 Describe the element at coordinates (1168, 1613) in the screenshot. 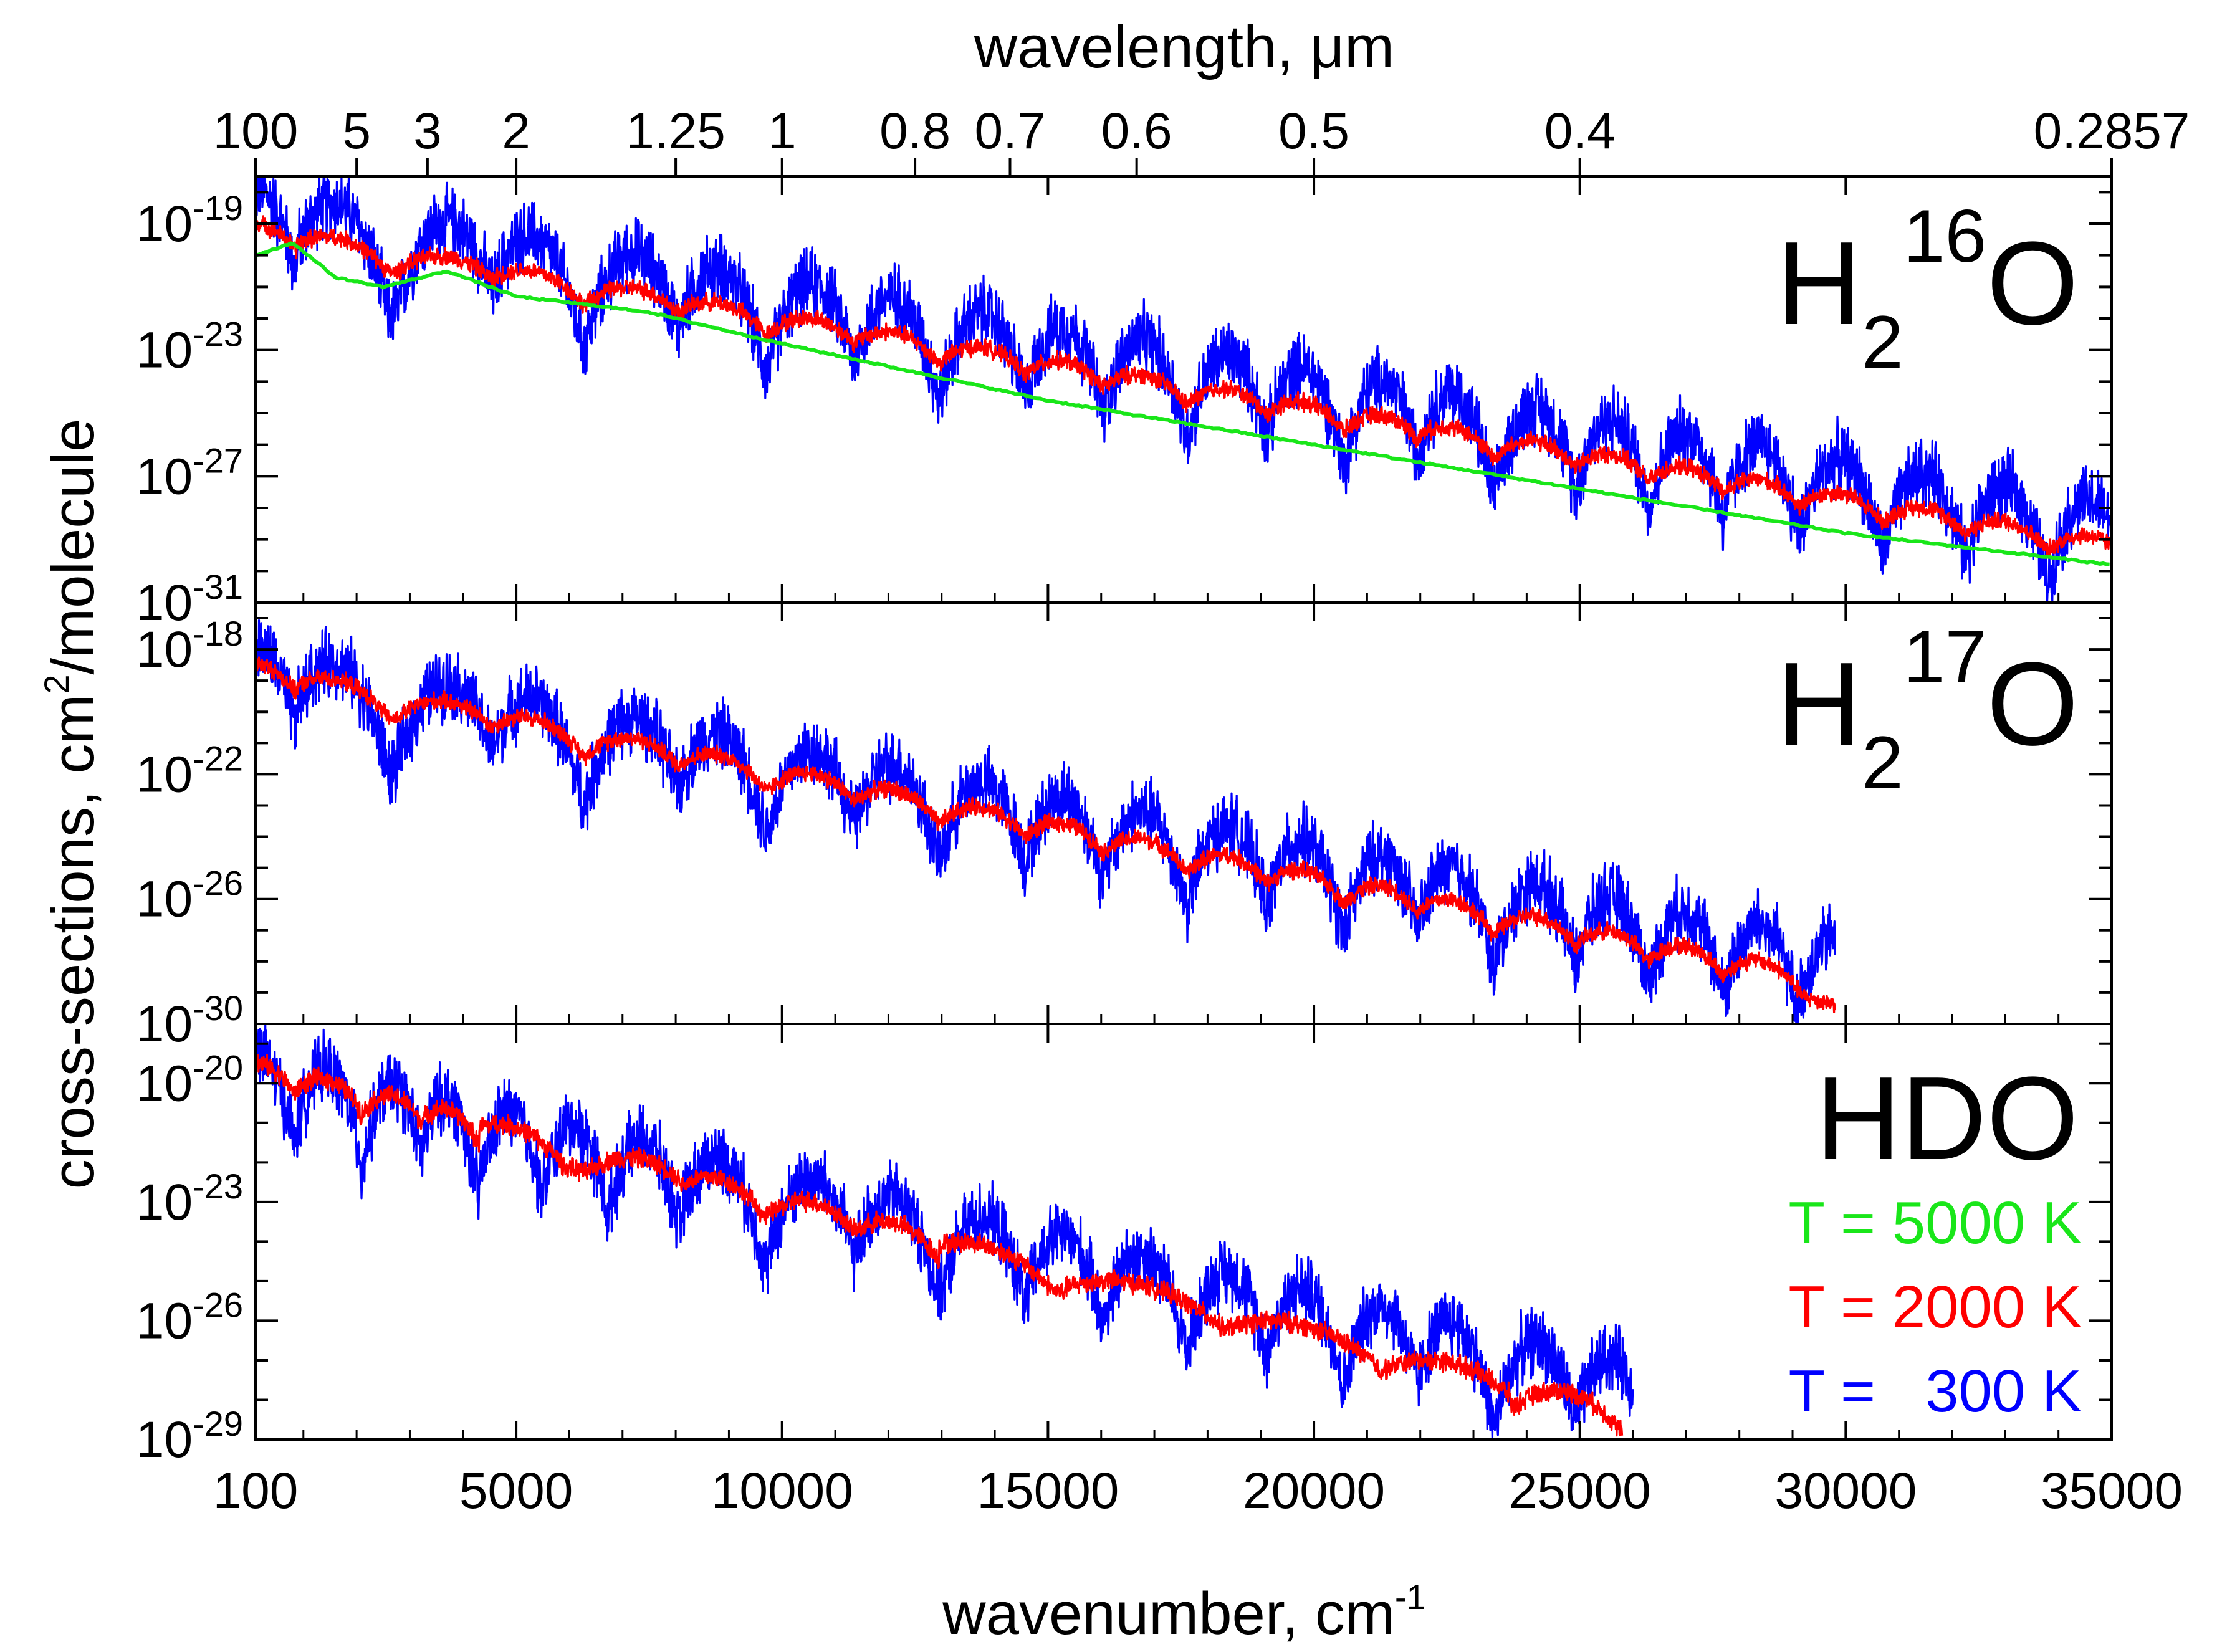

I see `x-axis-title-main: wavenumber, cm` at that location.